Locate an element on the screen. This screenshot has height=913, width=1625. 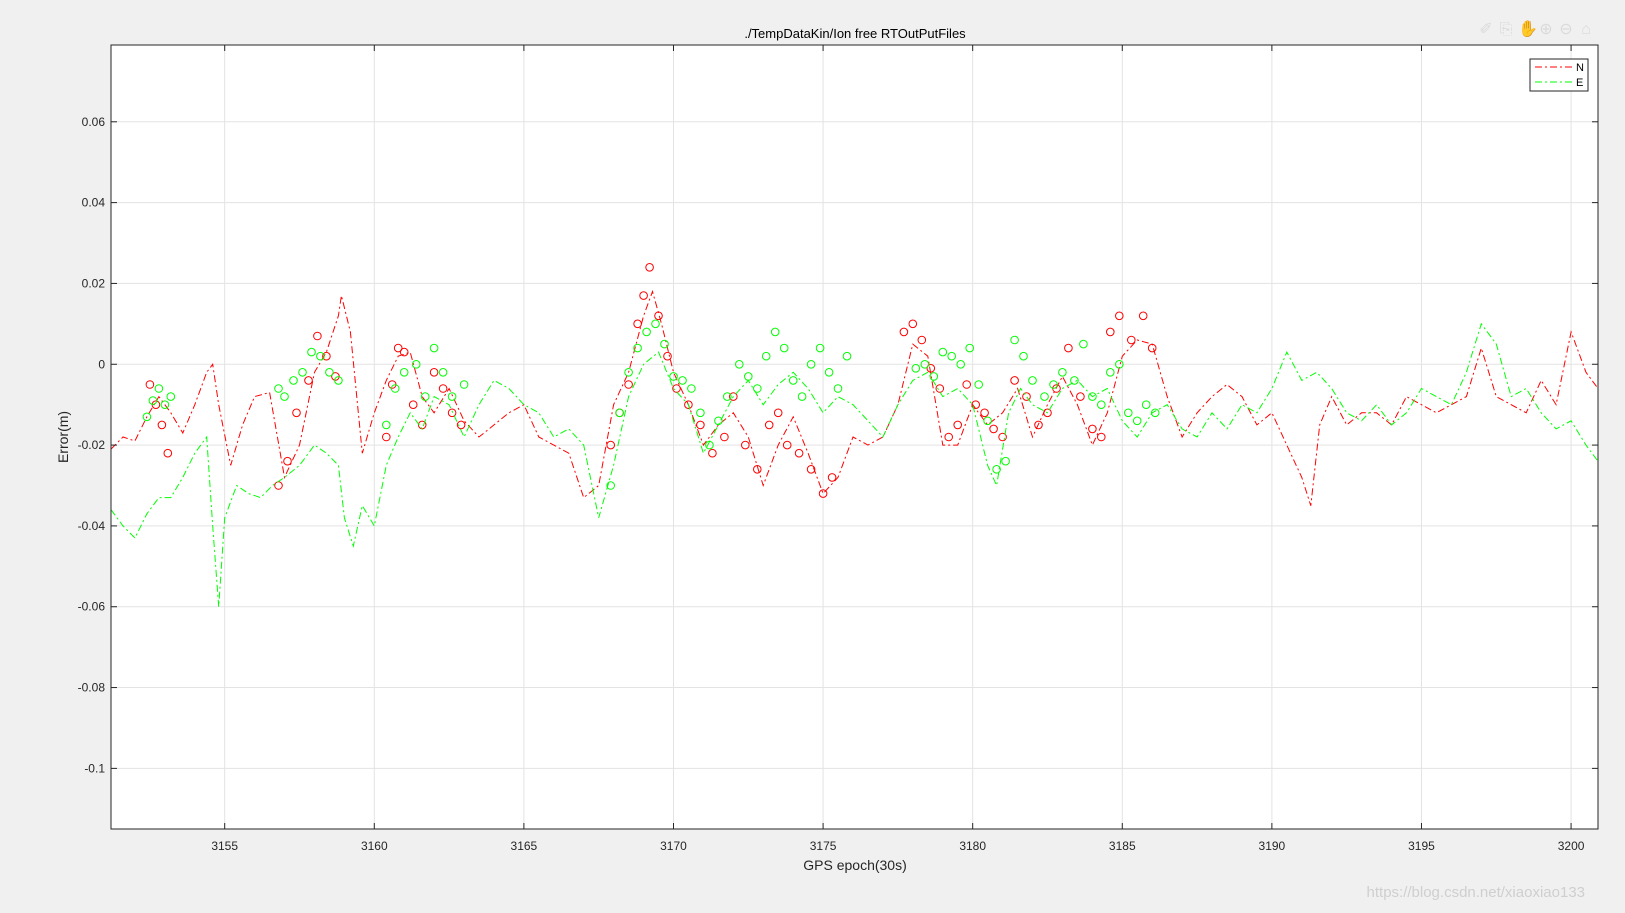
watermark: https://blog.csdn.net/xiaoxiao133 is located at coordinates (1475, 892).